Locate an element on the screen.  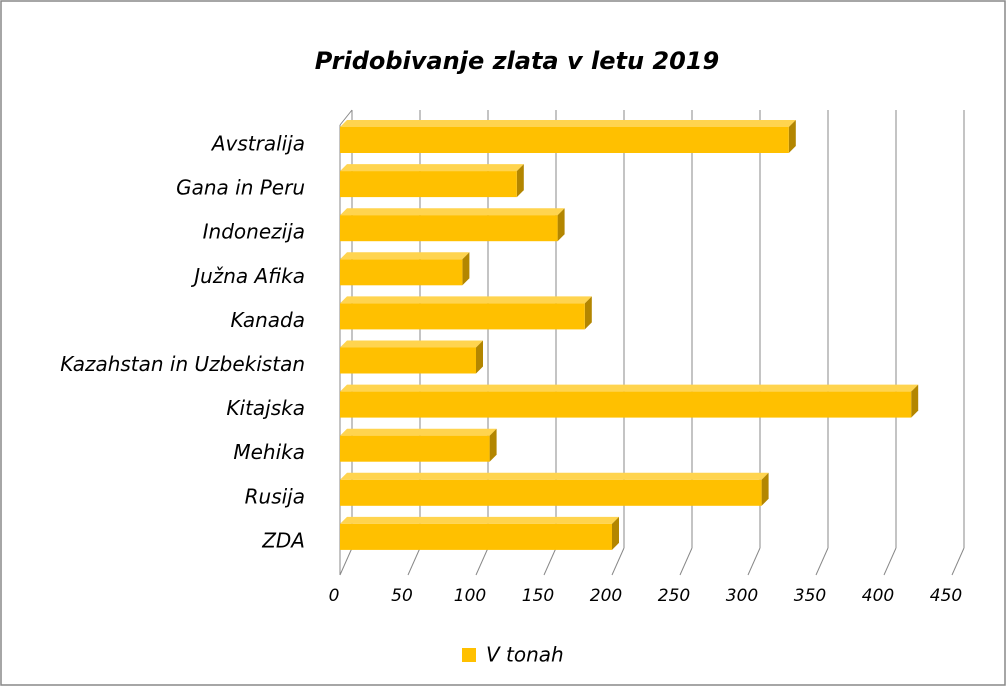
category-label: Avstralija is located at coordinates (257, 144).